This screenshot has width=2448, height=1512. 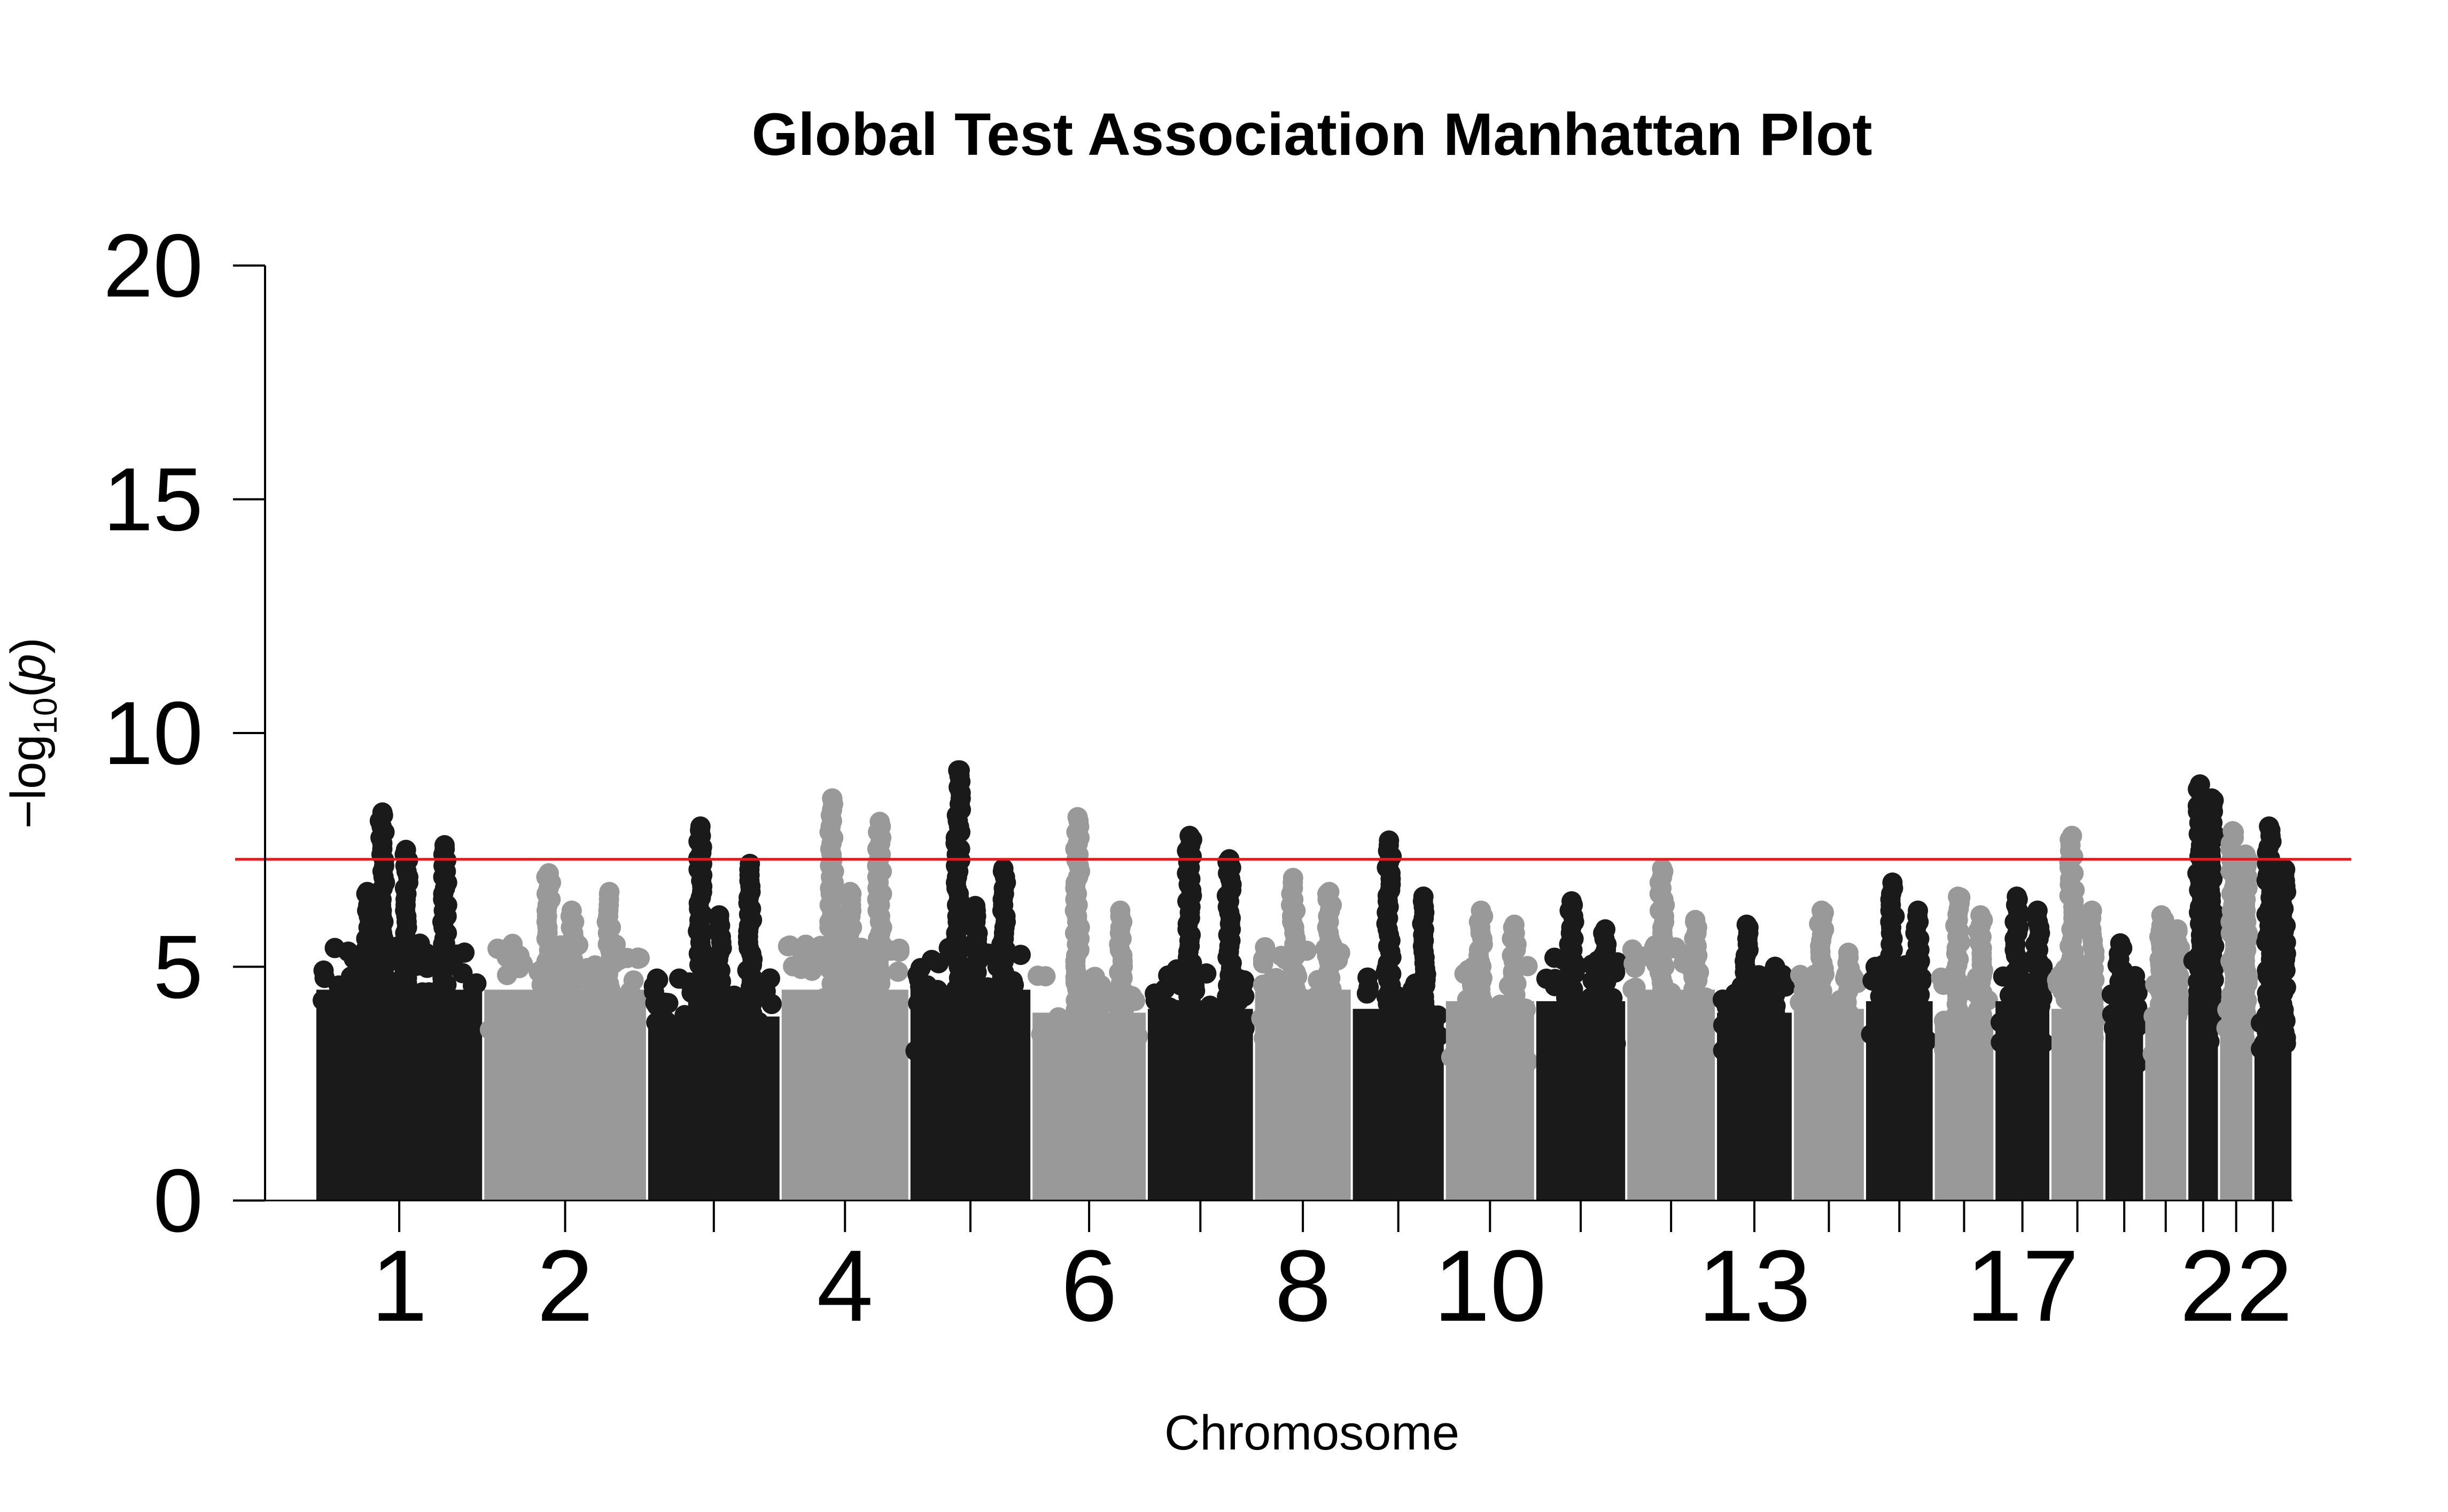 I want to click on chromosome-17-points, so click(x=2022, y=1043).